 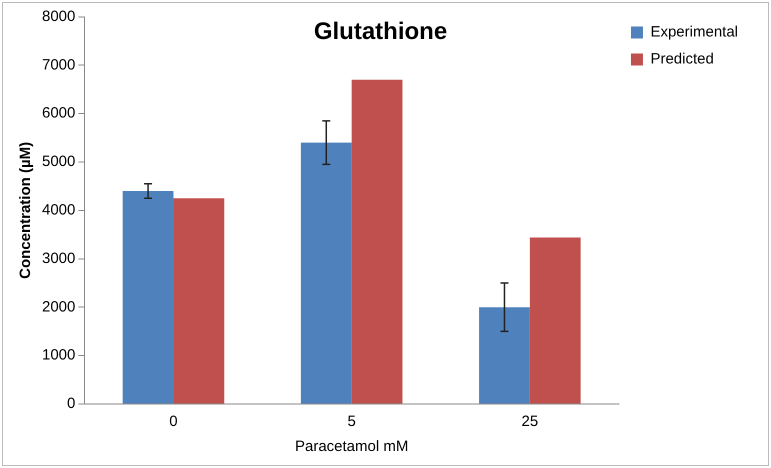 What do you see at coordinates (381, 32) in the screenshot?
I see `chart-title: Glutathione` at bounding box center [381, 32].